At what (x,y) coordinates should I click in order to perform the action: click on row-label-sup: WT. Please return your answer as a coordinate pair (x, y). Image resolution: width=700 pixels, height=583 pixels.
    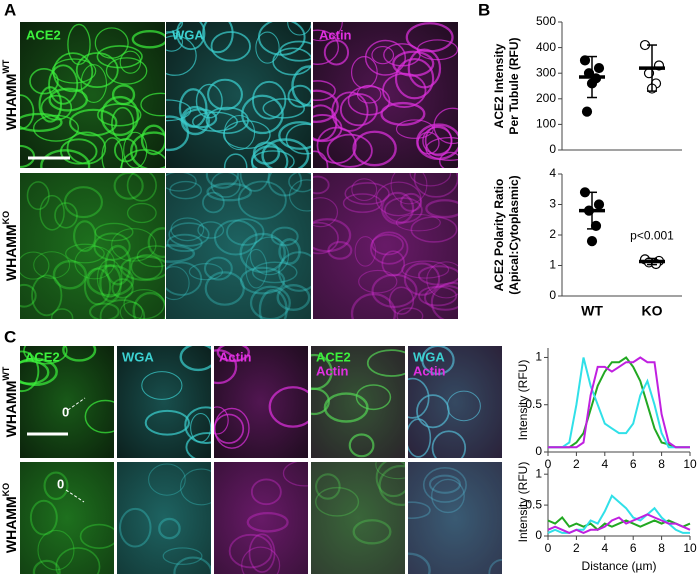
    Looking at the image, I should click on (6, 66).